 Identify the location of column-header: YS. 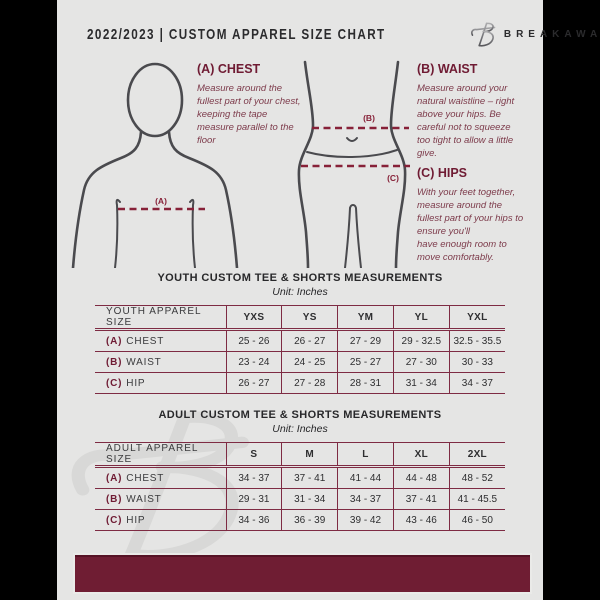
(309, 318).